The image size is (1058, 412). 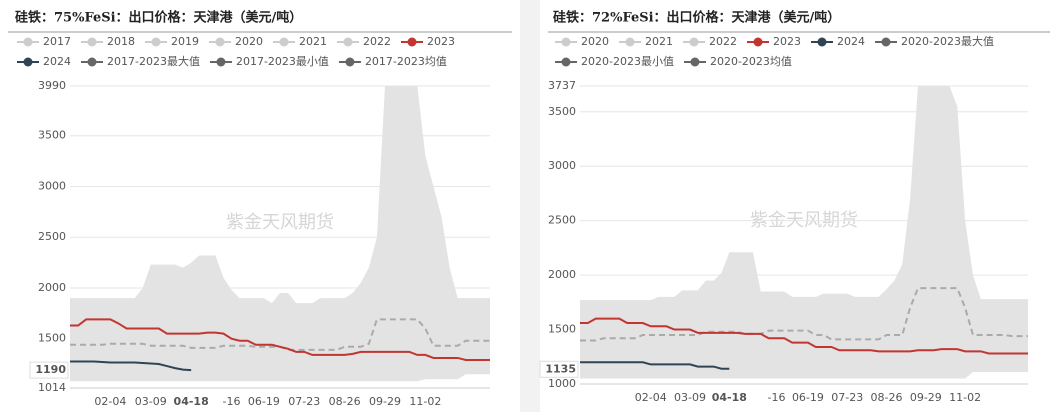 I want to click on chart-title: 硅铁：75%FeSi：出口价格：天津港（美元/吨）, so click(x=158, y=18).